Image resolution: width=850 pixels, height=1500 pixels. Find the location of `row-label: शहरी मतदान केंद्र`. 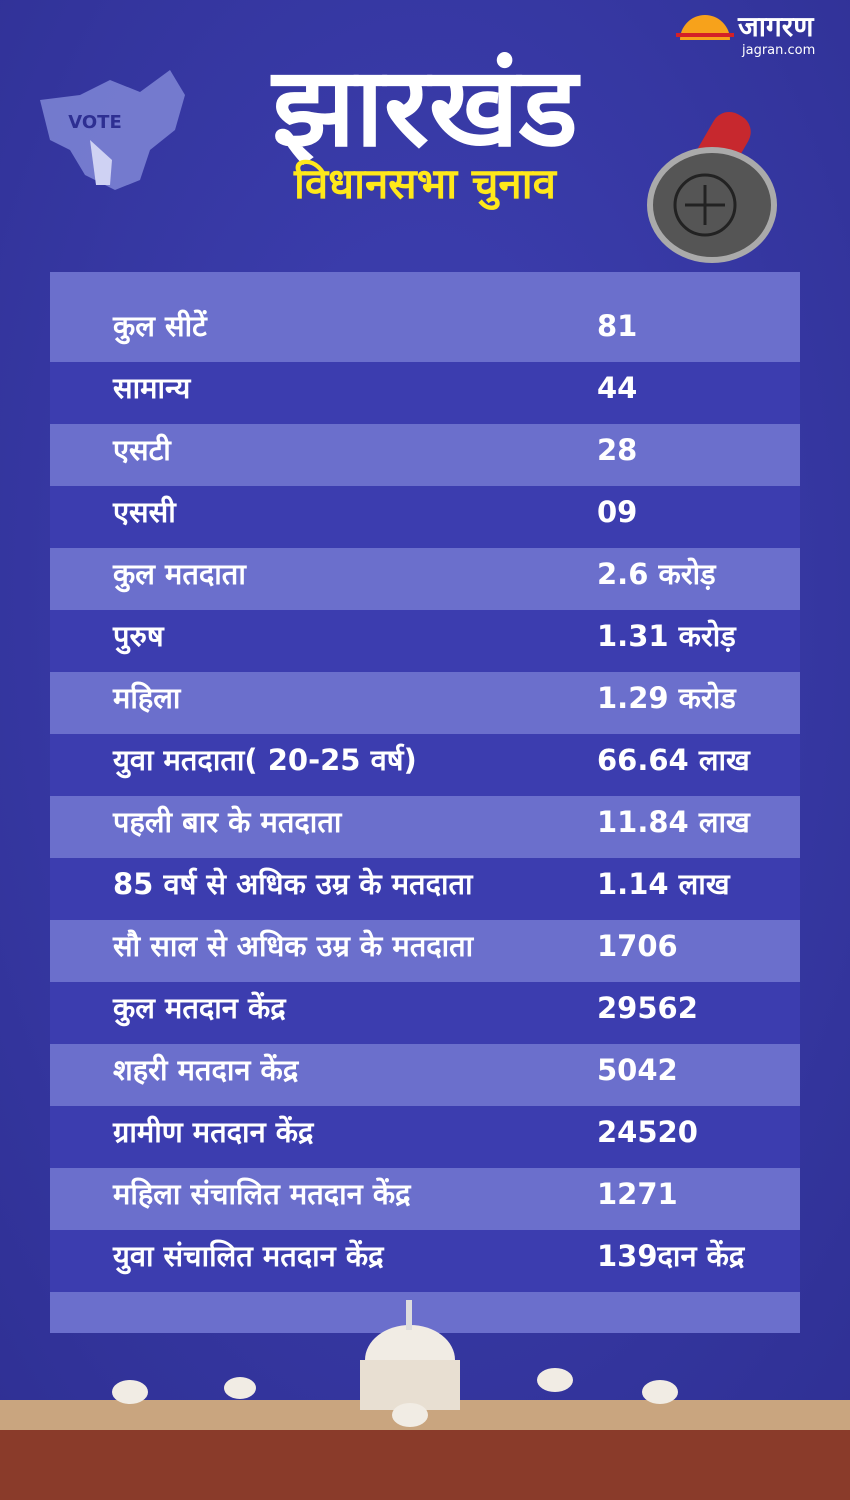

row-label: शहरी मतदान केंद्र is located at coordinates (206, 1070).